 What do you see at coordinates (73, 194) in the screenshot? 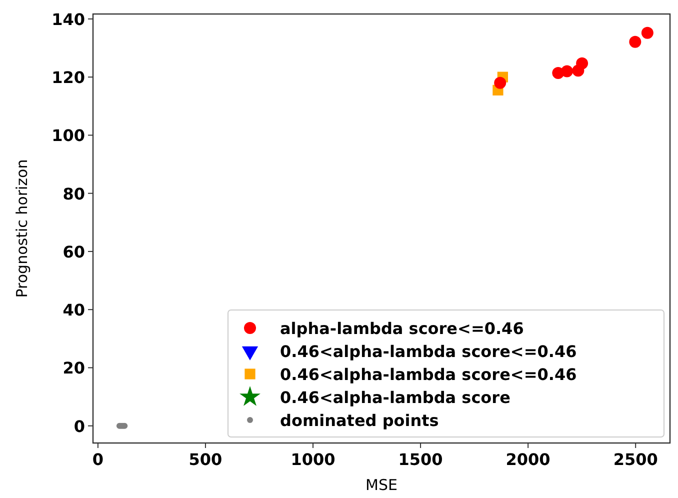
I see `y-tick-label: 80` at bounding box center [73, 194].